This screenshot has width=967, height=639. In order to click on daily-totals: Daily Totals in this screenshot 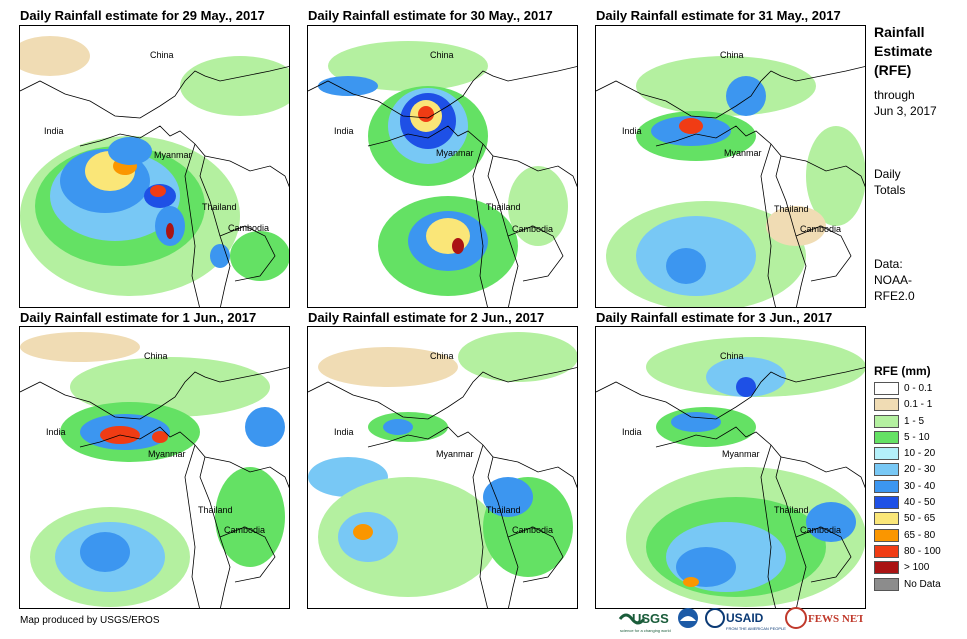, I will do `click(889, 182)`.